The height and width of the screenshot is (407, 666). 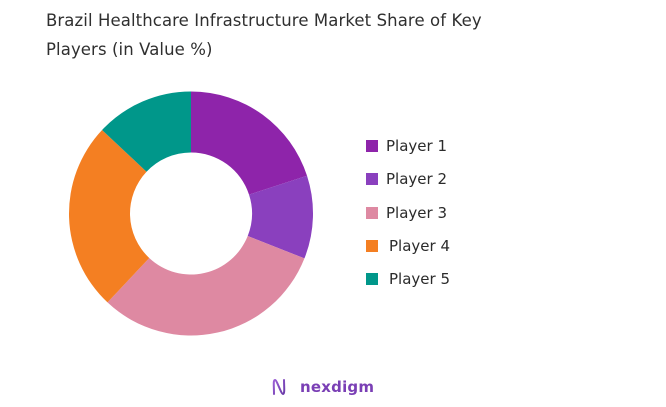 I want to click on legend-label: Player 1, so click(x=416, y=146).